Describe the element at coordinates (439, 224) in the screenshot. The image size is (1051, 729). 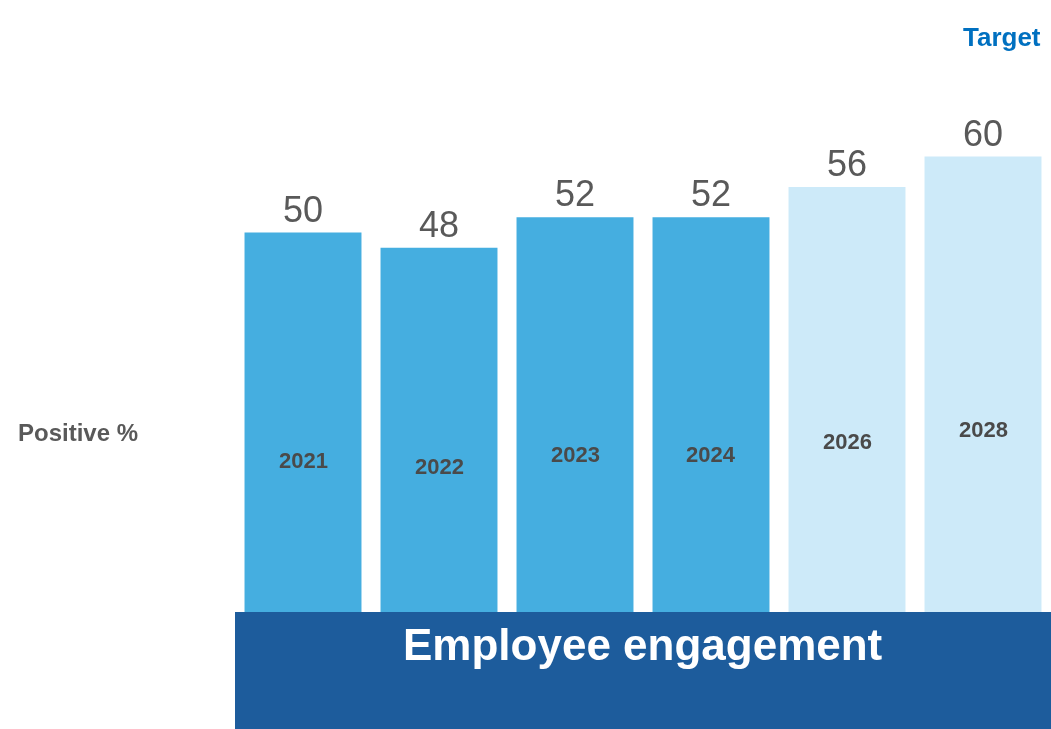
I see `data-label: 48` at that location.